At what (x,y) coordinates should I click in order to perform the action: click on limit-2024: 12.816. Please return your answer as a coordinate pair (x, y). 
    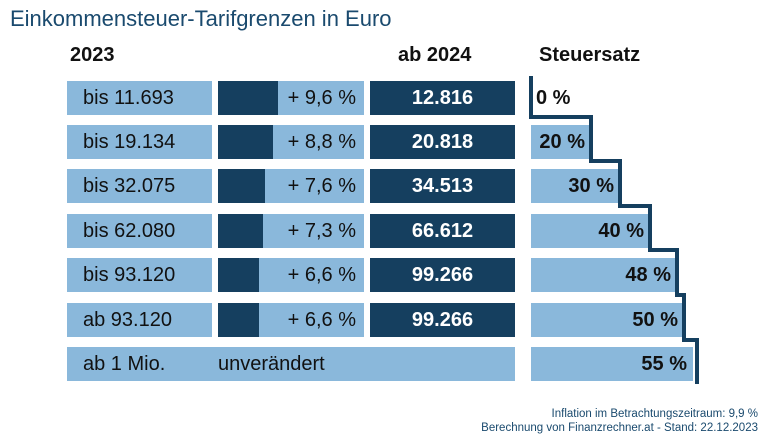
    Looking at the image, I should click on (442, 98).